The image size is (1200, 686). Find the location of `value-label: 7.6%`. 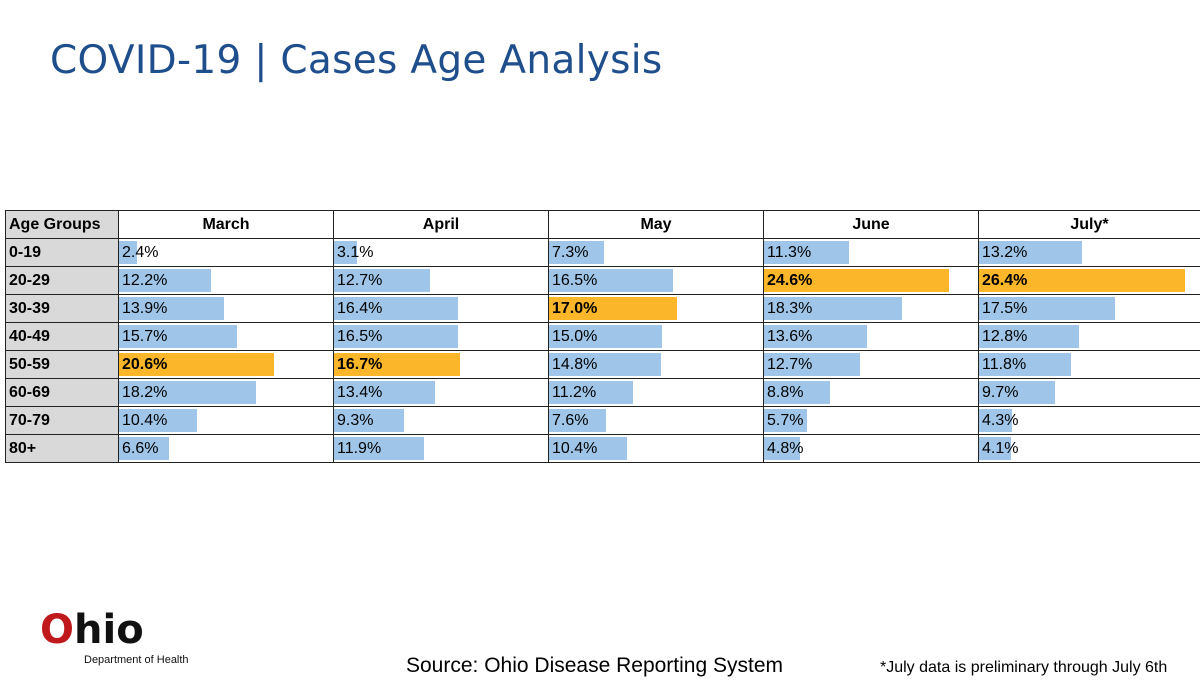

value-label: 7.6% is located at coordinates (570, 420).